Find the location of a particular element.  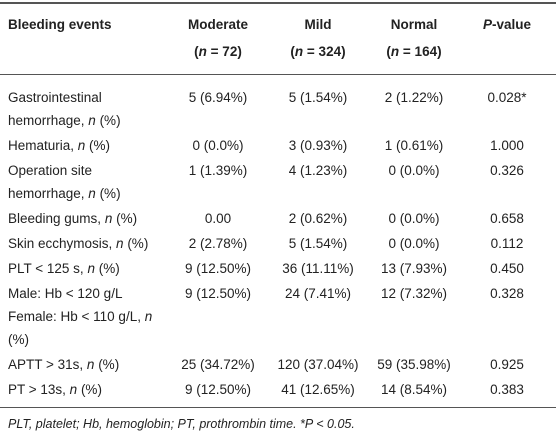

header-cell: P-value is located at coordinates (507, 39).